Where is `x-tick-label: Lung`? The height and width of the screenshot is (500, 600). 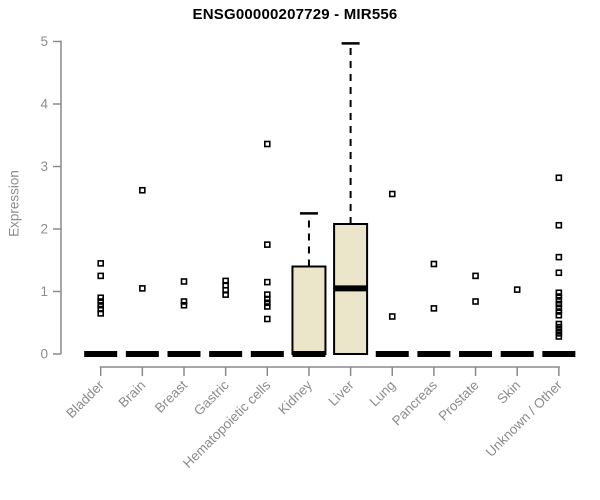
x-tick-label: Lung is located at coordinates (383, 394).